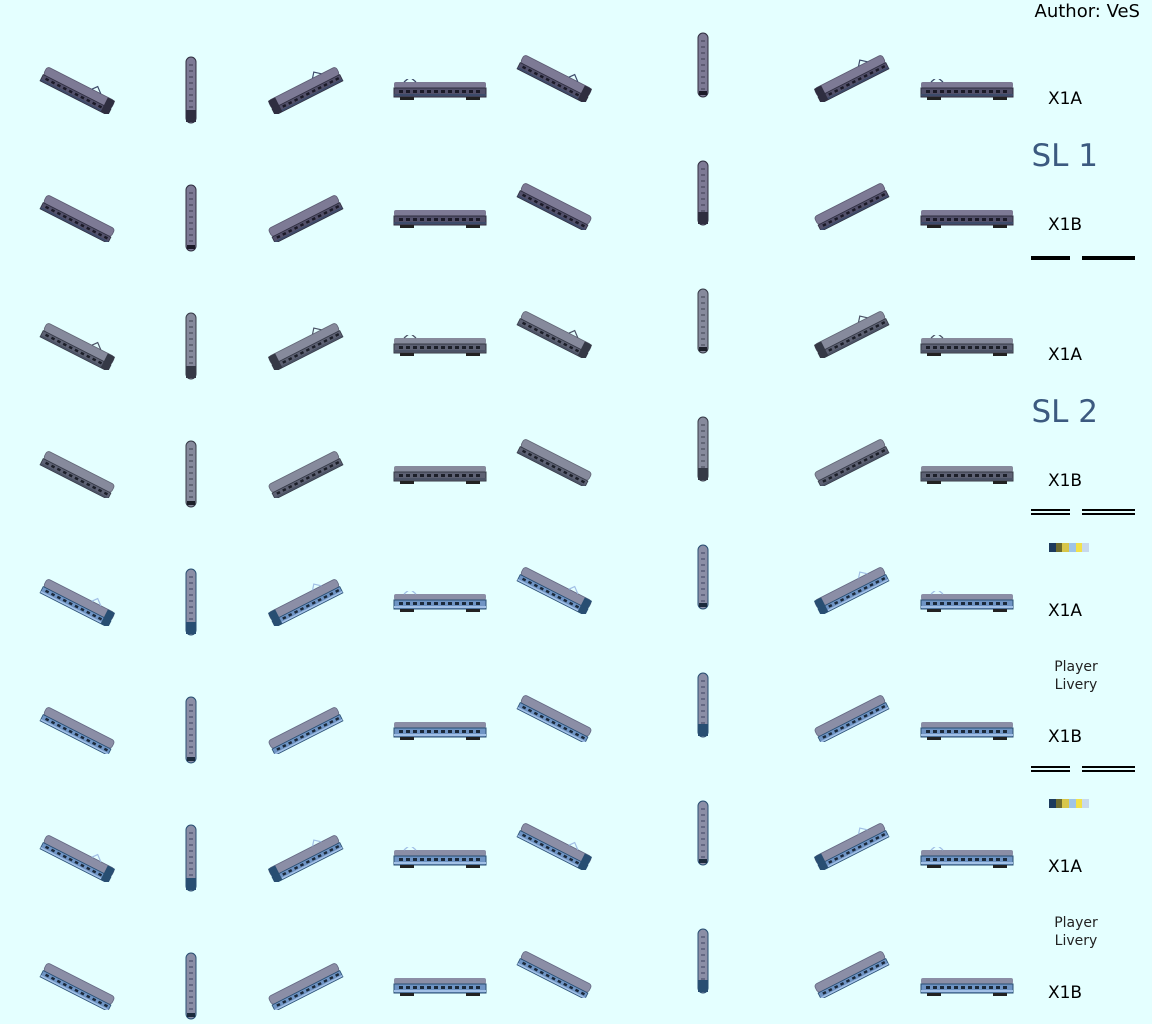 The width and height of the screenshot is (1152, 1024). I want to click on row-label-1: X1A, so click(1065, 99).